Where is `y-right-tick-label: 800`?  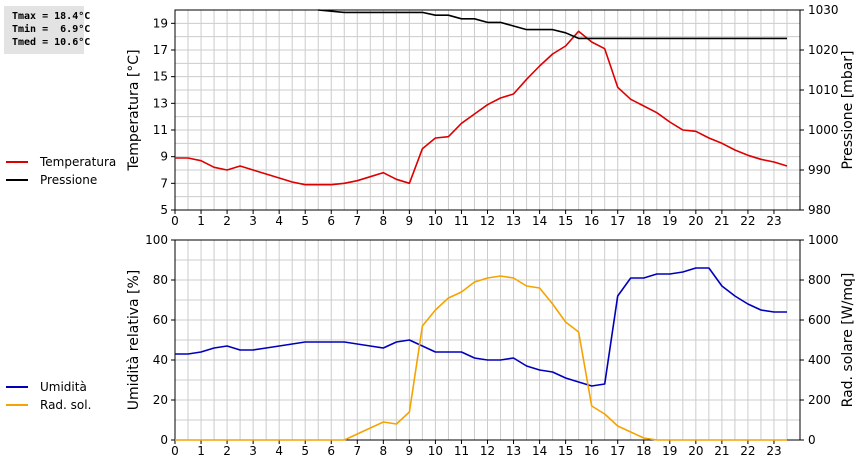 y-right-tick-label: 800 is located at coordinates (819, 280).